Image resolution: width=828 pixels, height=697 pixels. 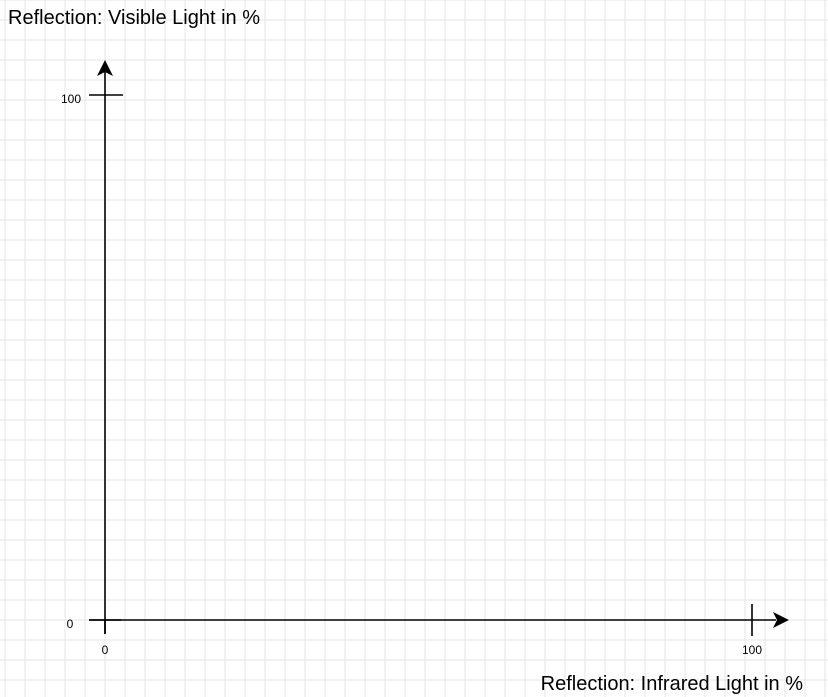 What do you see at coordinates (105, 650) in the screenshot?
I see `x-tick-label-0: 0` at bounding box center [105, 650].